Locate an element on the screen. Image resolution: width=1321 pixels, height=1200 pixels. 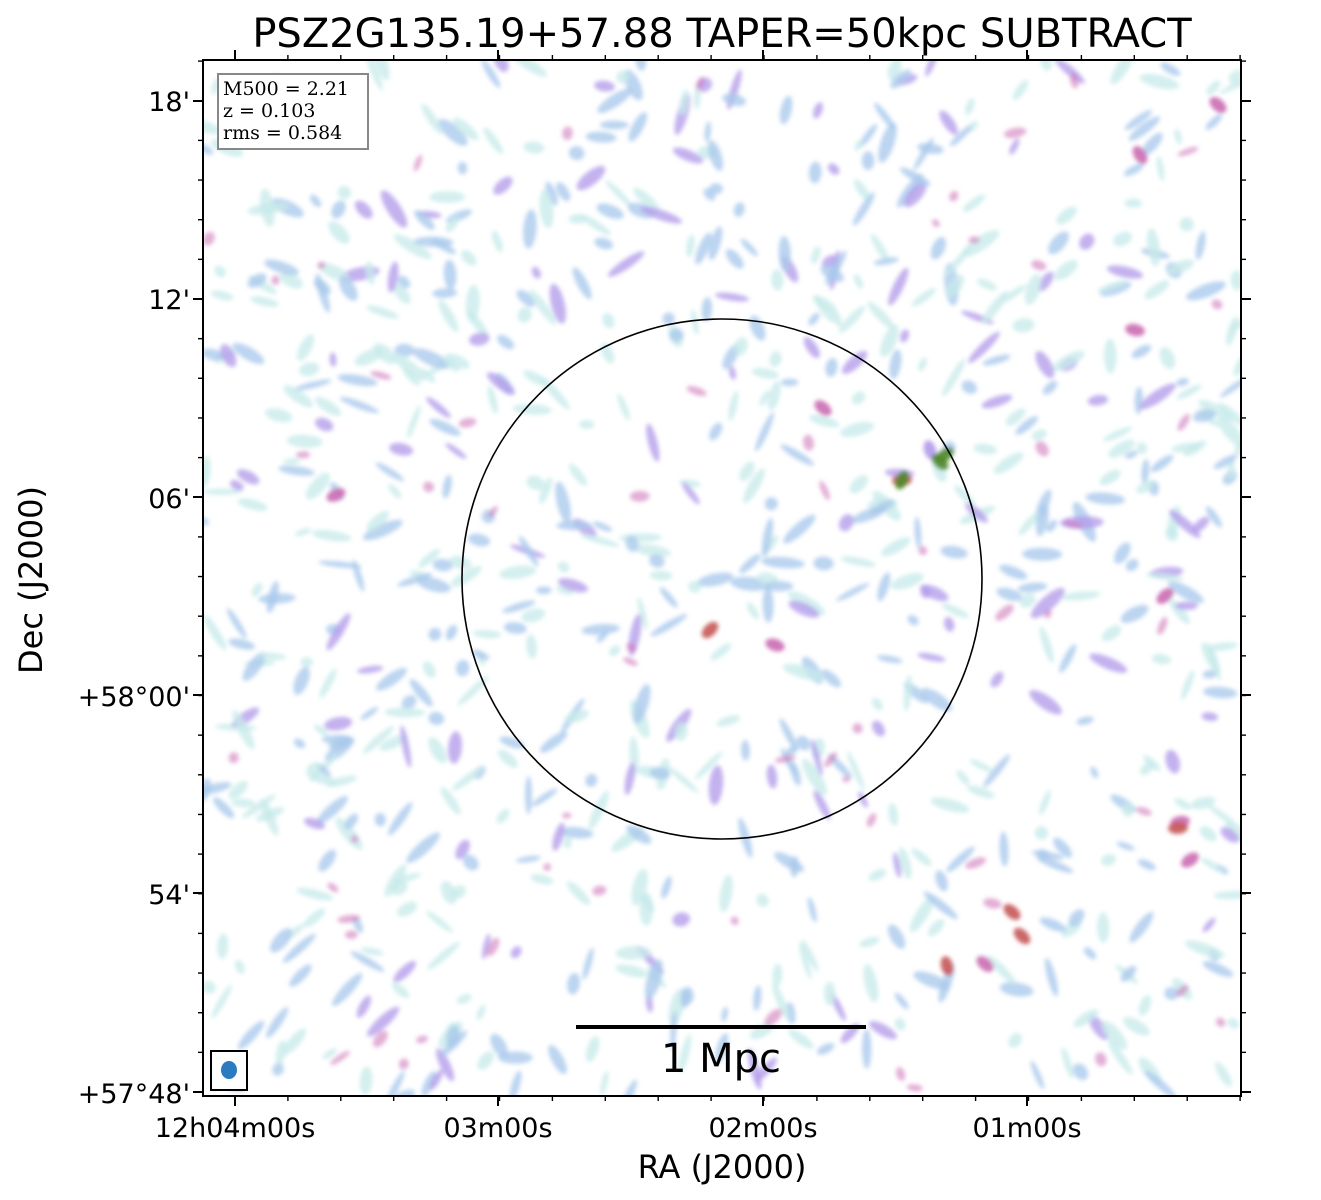
info-redshift: z = 0.103 is located at coordinates (269, 111).